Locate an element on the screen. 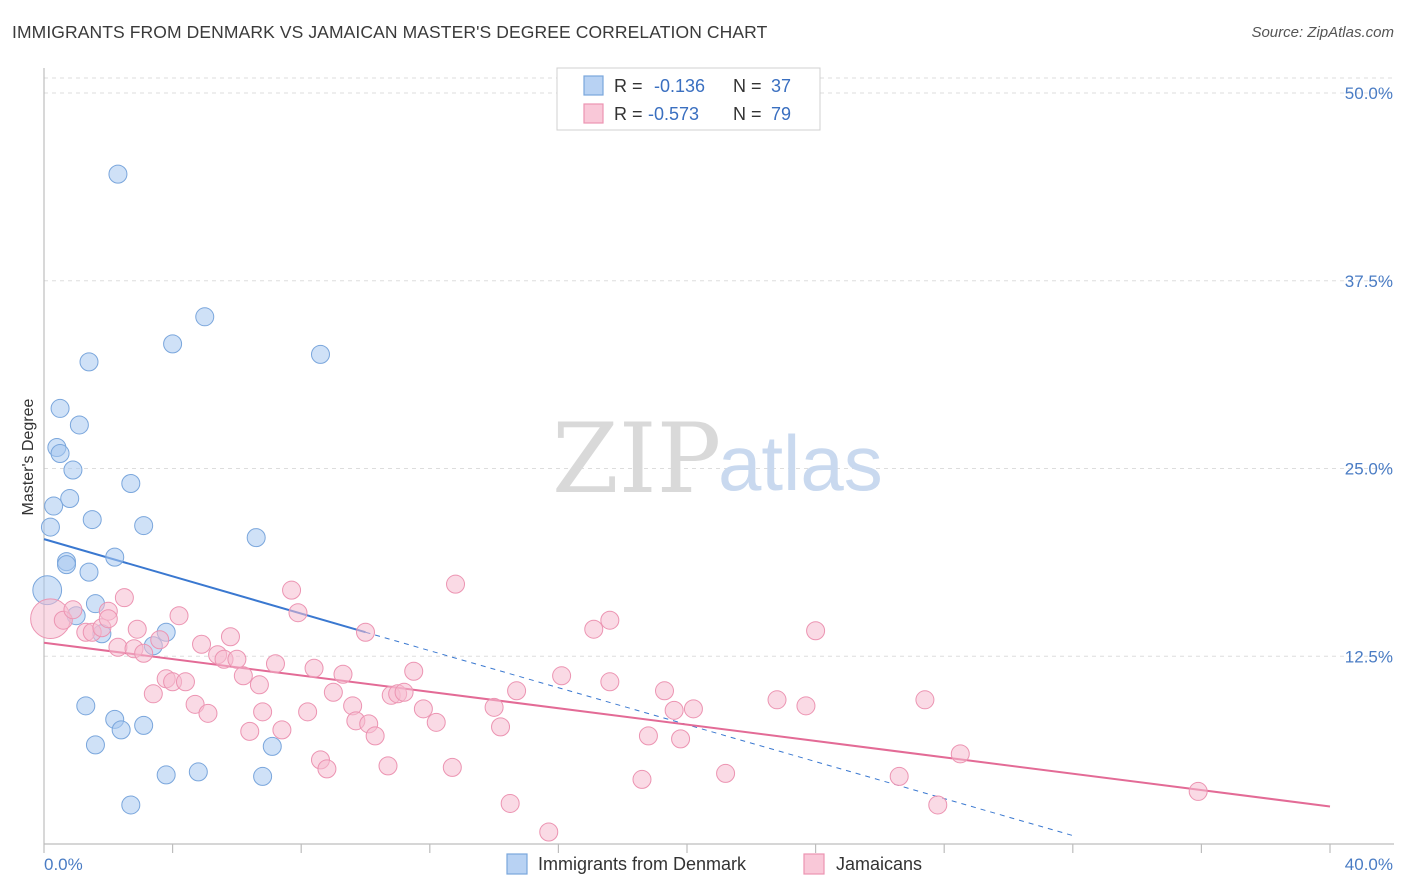 This screenshot has width=1406, height=892. legend-box: R = -0.136 N = 37 R = -0.573 N = 79 is located at coordinates (688, 99).